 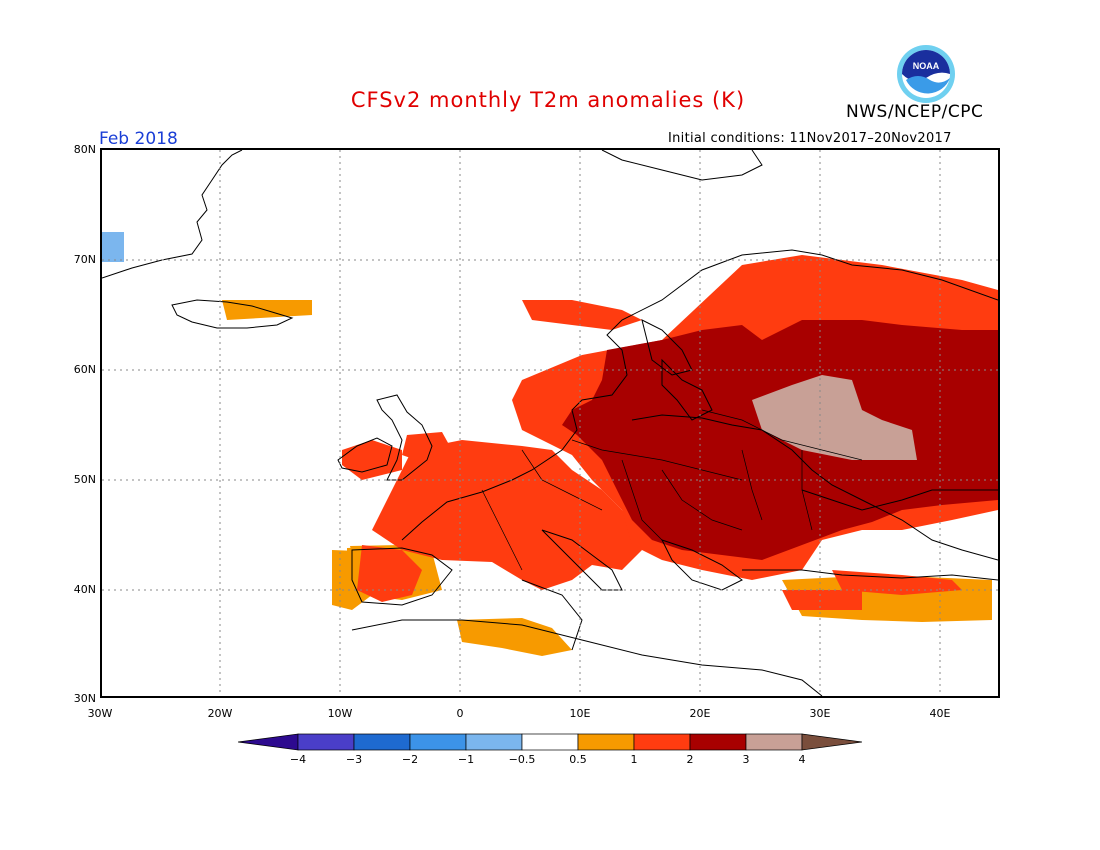 What do you see at coordinates (494, 742) in the screenshot?
I see `colorbar-swatch-m1-m05` at bounding box center [494, 742].